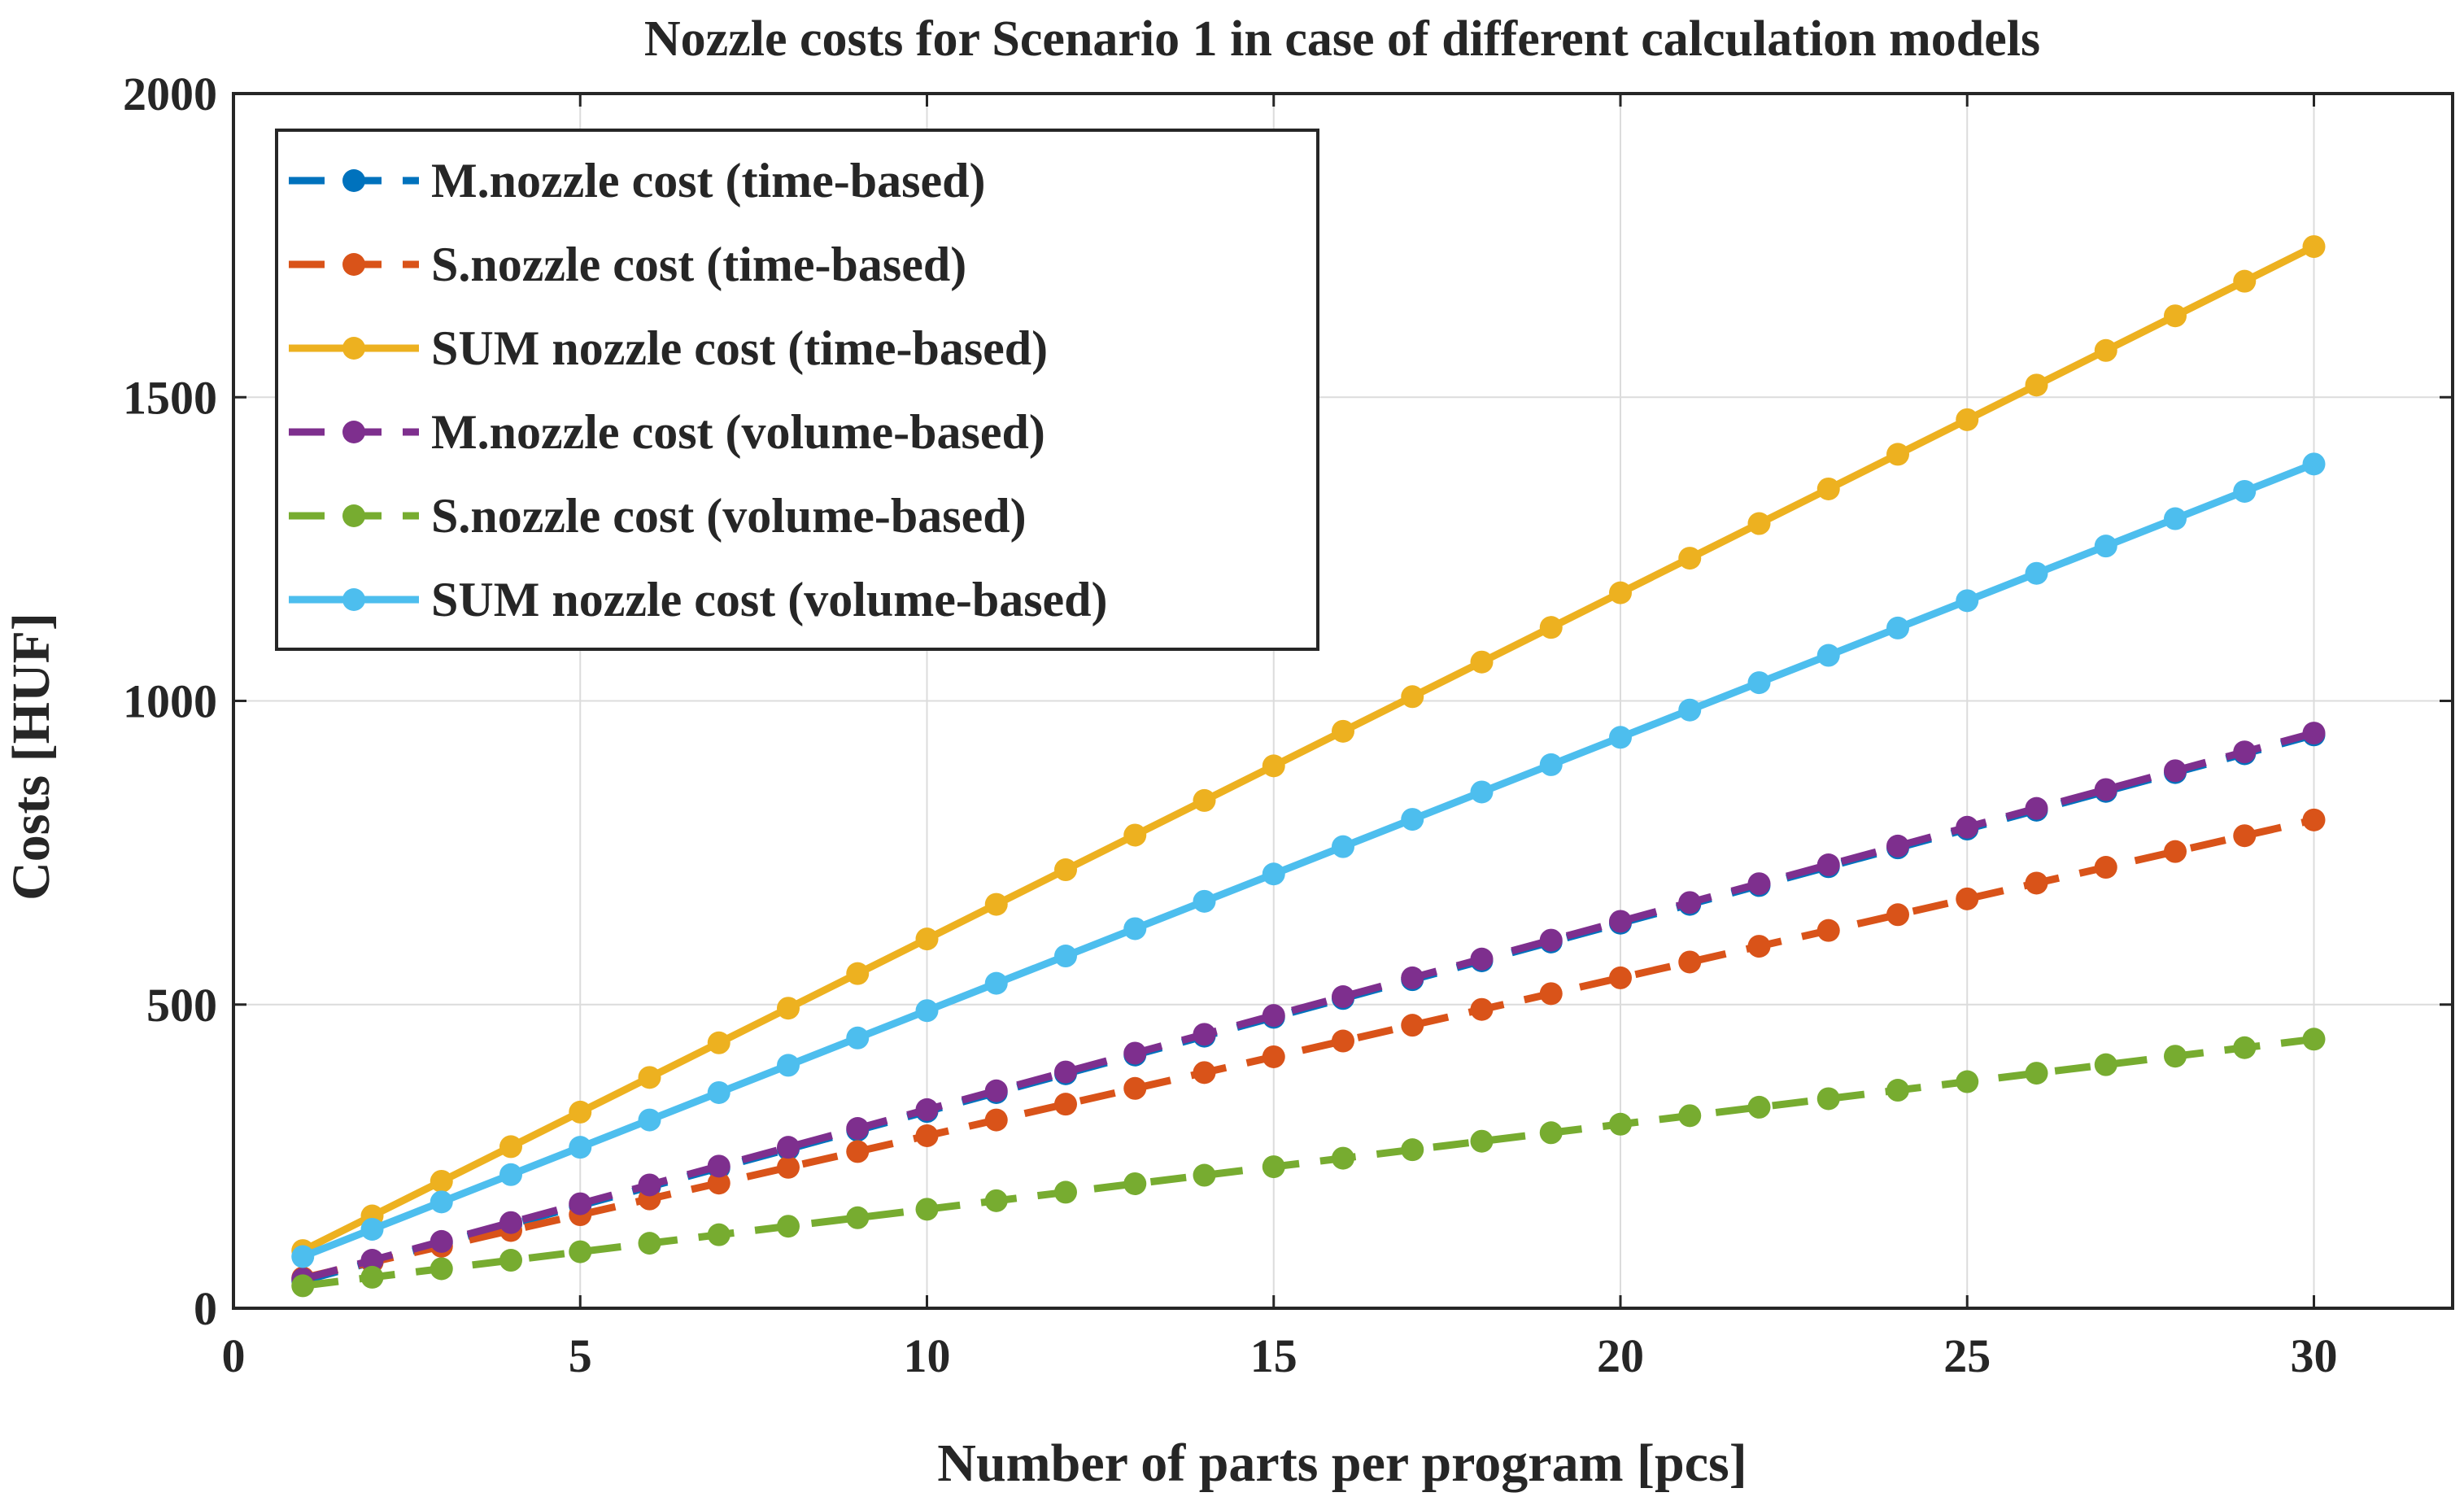  Describe the element at coordinates (739, 348) in the screenshot. I see `legend-label: SUM nozzle cost (time-based)` at that location.